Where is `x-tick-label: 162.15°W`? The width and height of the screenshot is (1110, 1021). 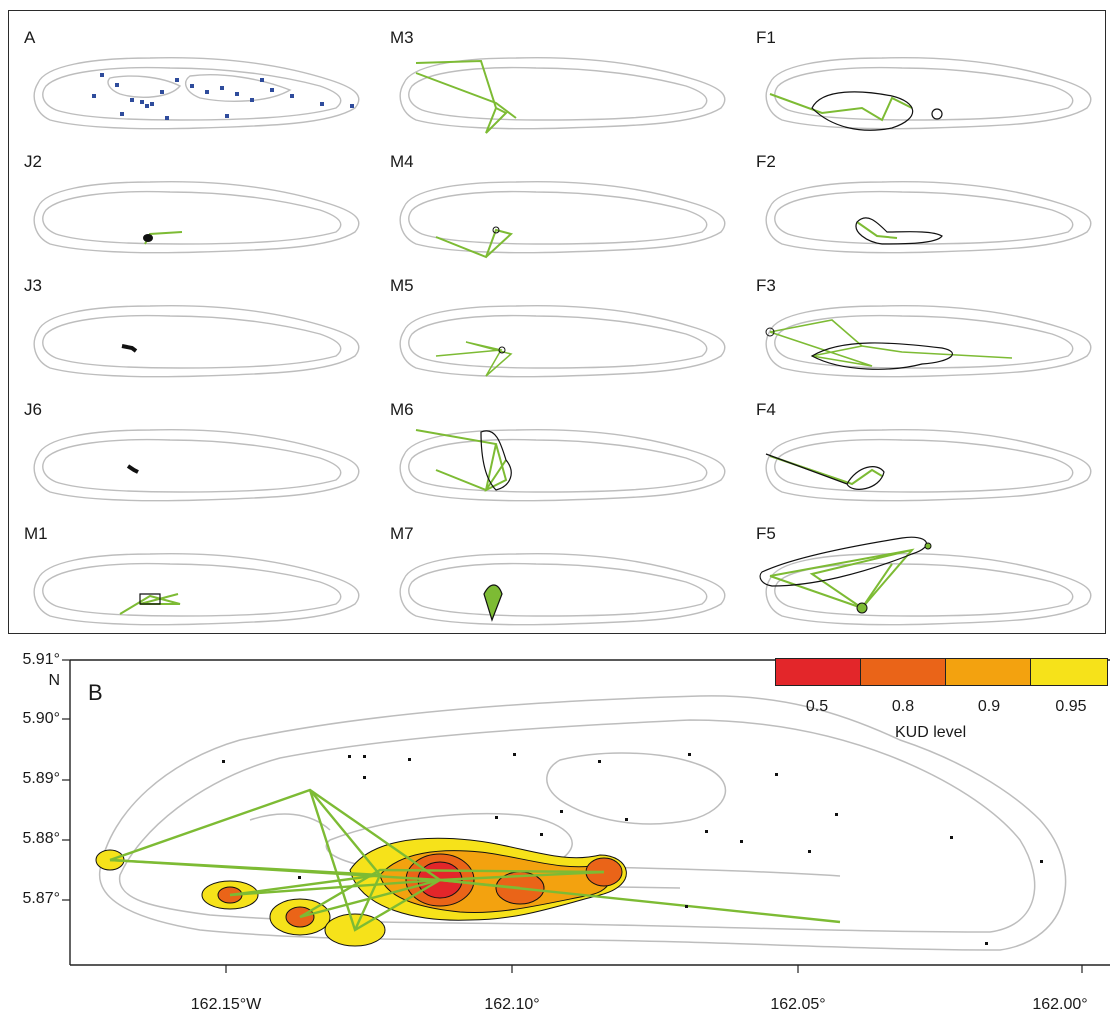
x-tick-label: 162.15°W is located at coordinates (226, 1004).